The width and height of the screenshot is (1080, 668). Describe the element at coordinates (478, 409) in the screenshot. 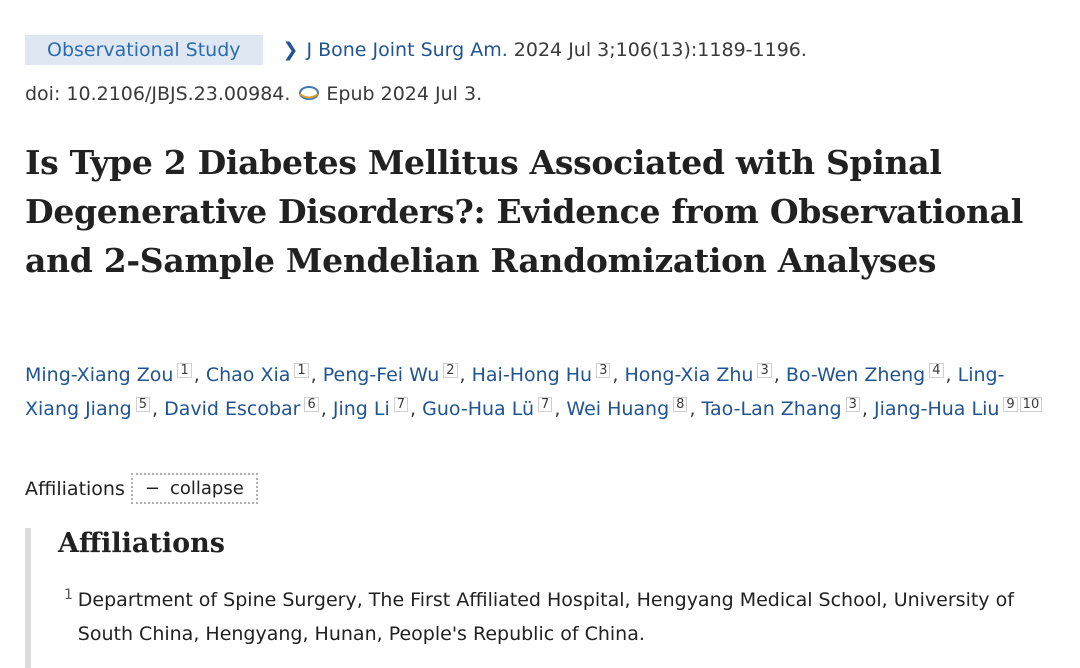

I see `author-name: Guo-Hua Lü` at that location.